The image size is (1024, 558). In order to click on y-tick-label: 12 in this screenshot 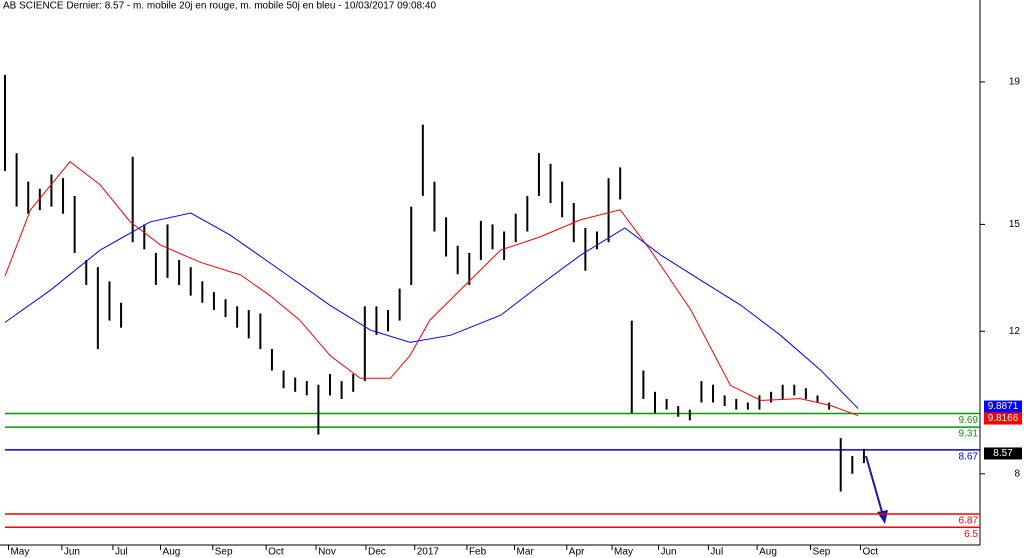, I will do `click(1015, 331)`.